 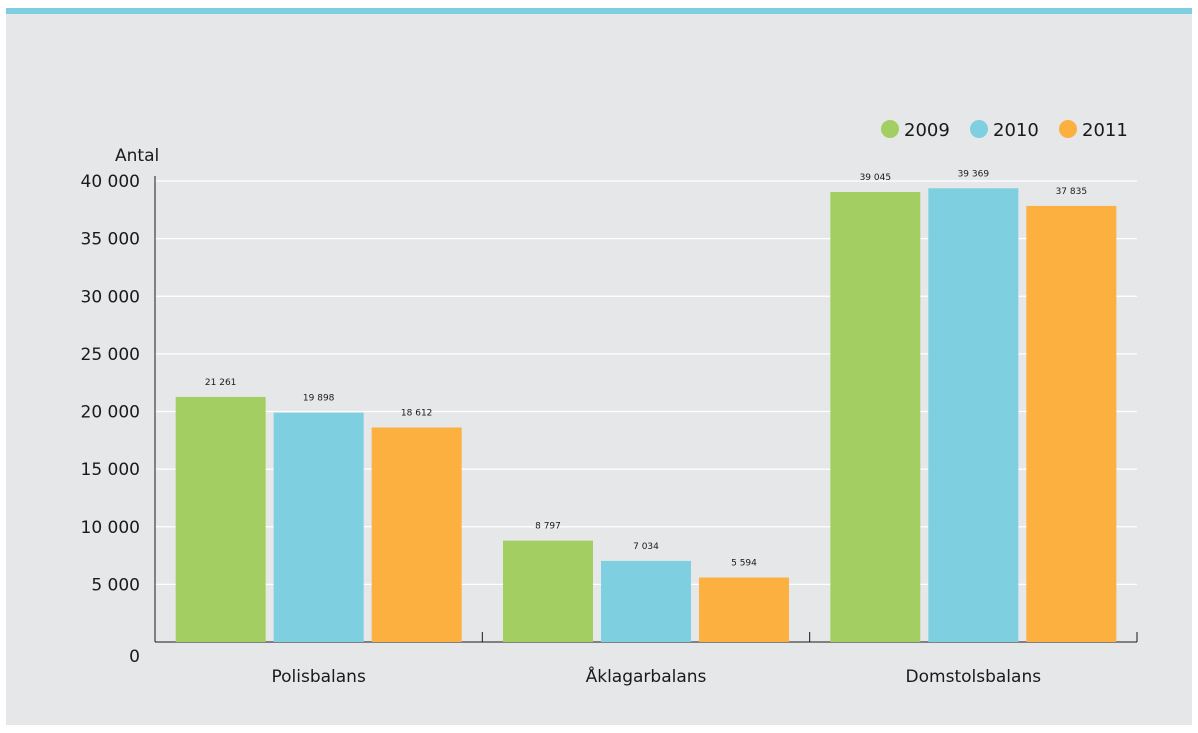 I want to click on data-label: 37 835, so click(x=1072, y=192).